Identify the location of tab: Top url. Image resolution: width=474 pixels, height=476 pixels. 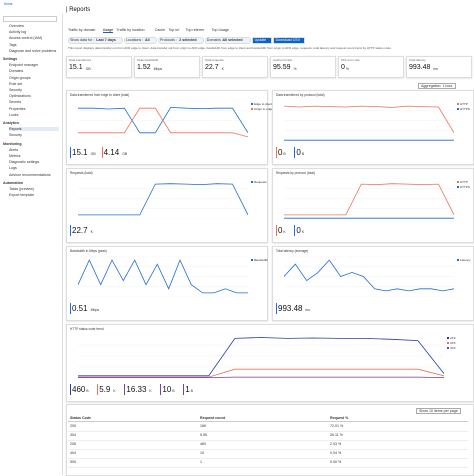
(174, 30).